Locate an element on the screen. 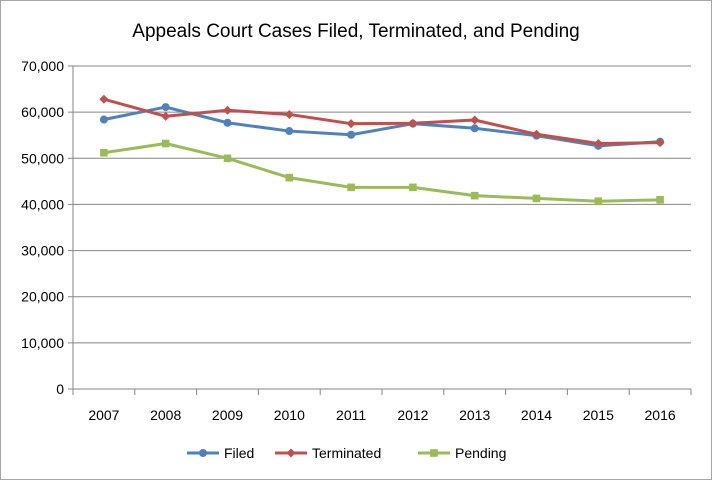  x-tick-label: 2009 is located at coordinates (227, 415).